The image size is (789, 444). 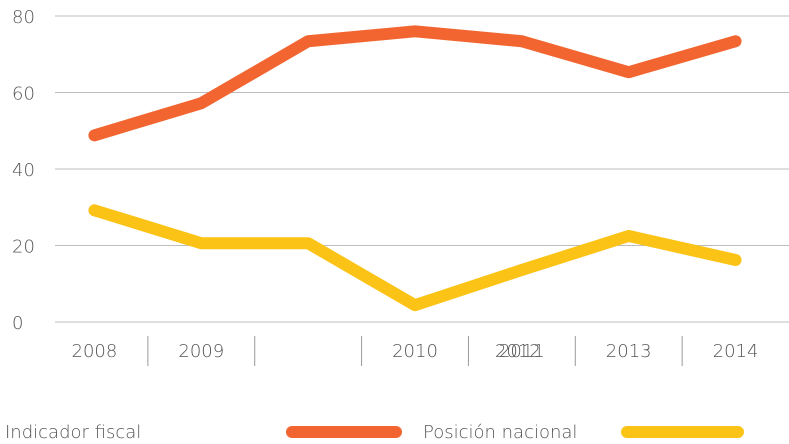 I want to click on y-tick-label: 0, so click(x=17, y=323).